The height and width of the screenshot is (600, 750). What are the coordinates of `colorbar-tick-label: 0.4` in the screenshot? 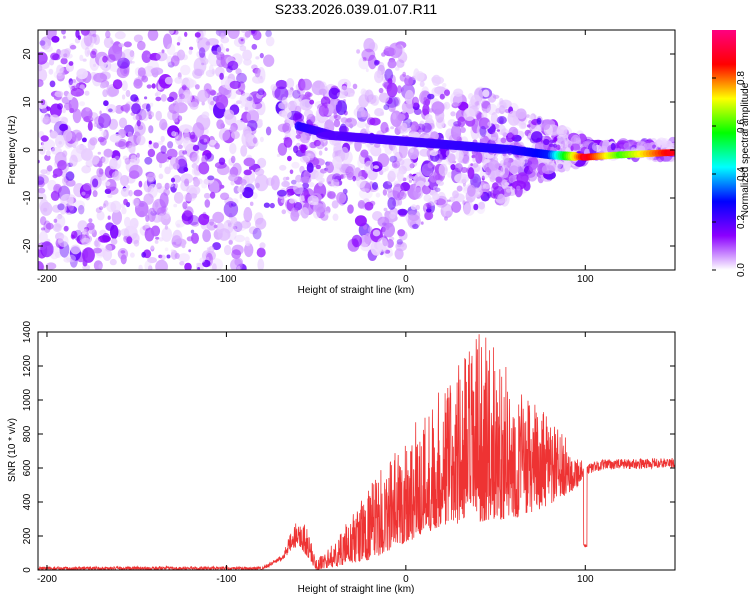 It's located at (741, 174).